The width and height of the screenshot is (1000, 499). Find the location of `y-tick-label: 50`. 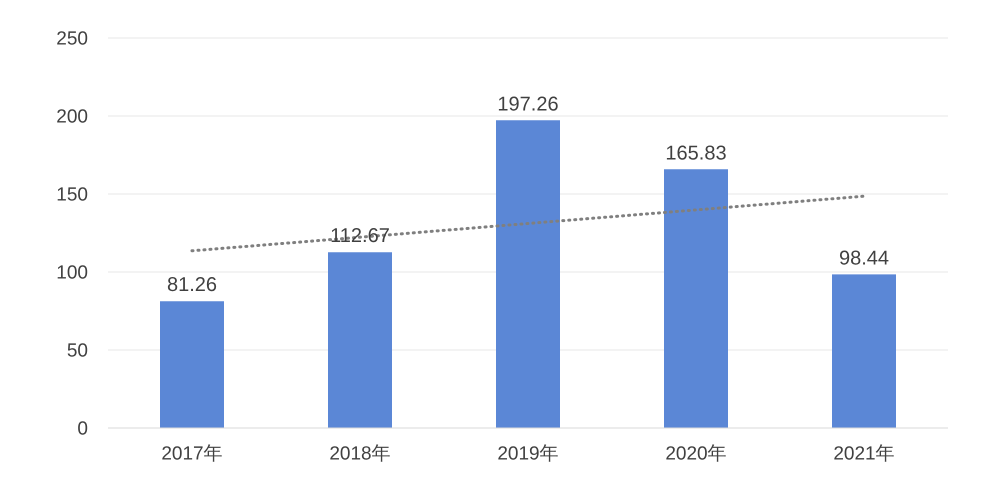

y-tick-label: 50 is located at coordinates (77, 351).